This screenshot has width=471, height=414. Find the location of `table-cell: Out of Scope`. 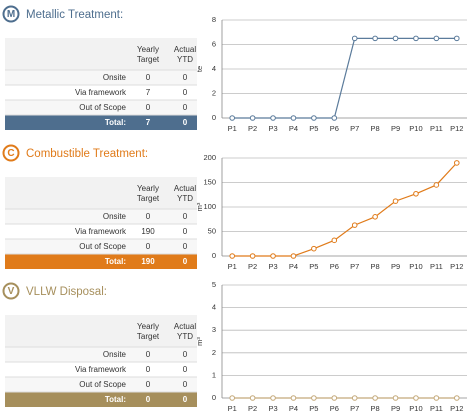

table-cell: Out of Scope is located at coordinates (102, 246).